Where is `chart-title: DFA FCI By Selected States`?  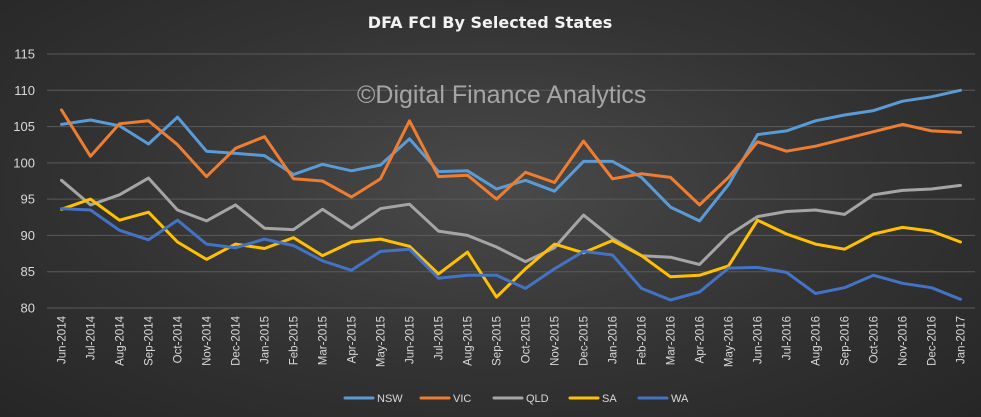
chart-title: DFA FCI By Selected States is located at coordinates (490, 22).